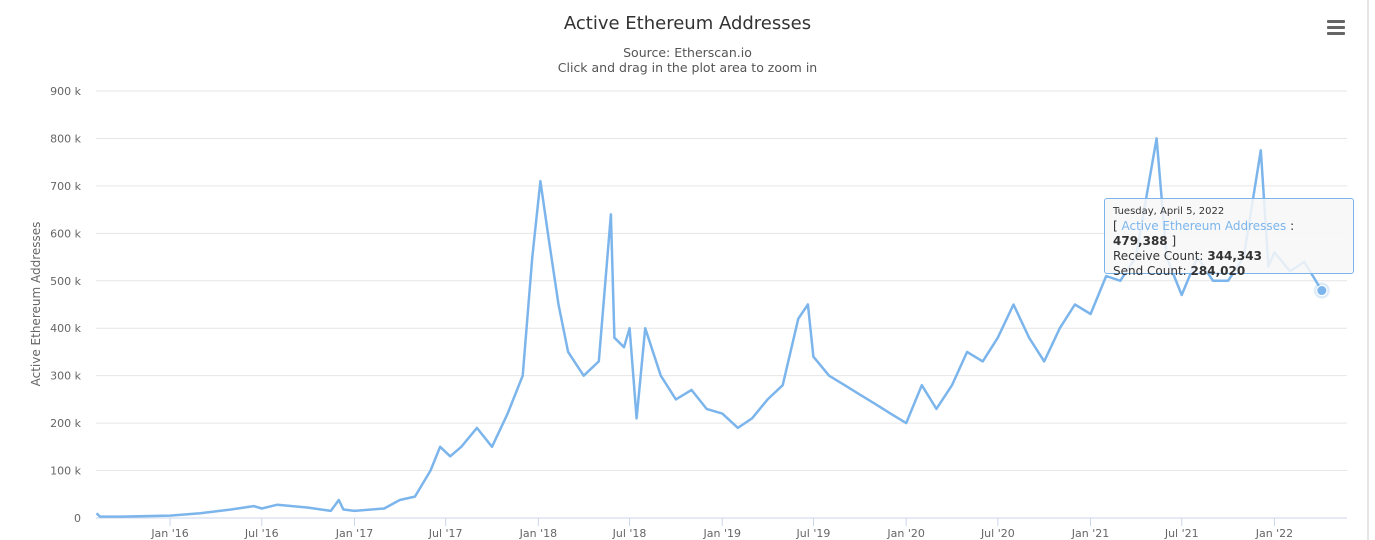 Image resolution: width=1375 pixels, height=540 pixels. Describe the element at coordinates (65, 91) in the screenshot. I see `y-tick-label: 900 k` at that location.